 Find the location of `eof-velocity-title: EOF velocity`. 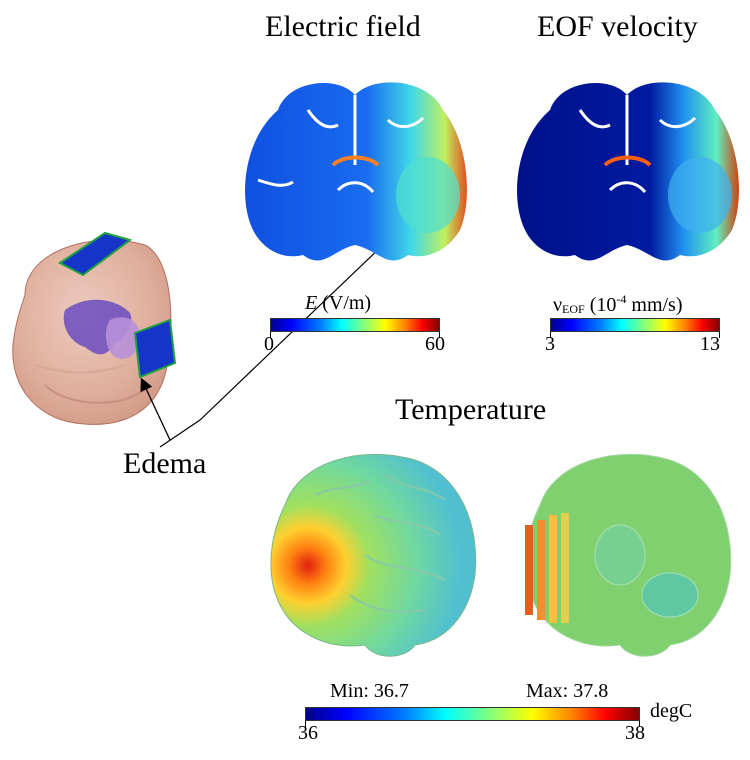

eof-velocity-title: EOF velocity is located at coordinates (617, 26).